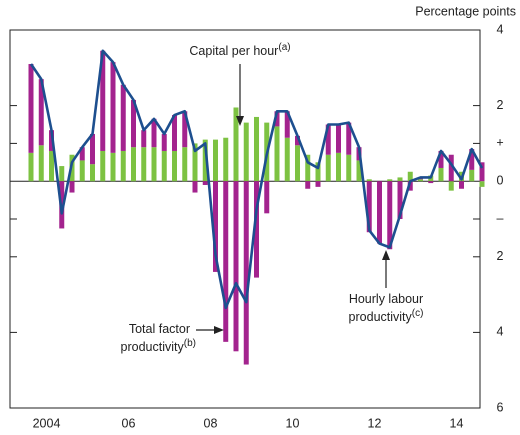 The height and width of the screenshot is (435, 520). I want to click on y-tick-label: 0, so click(500, 180).